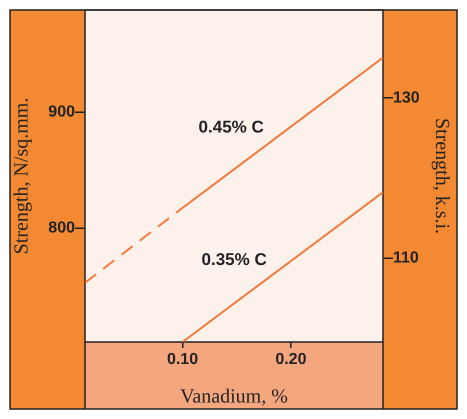 Image resolution: width=467 pixels, height=419 pixels. What do you see at coordinates (406, 257) in the screenshot?
I see `y2-tick-label: 110` at bounding box center [406, 257].